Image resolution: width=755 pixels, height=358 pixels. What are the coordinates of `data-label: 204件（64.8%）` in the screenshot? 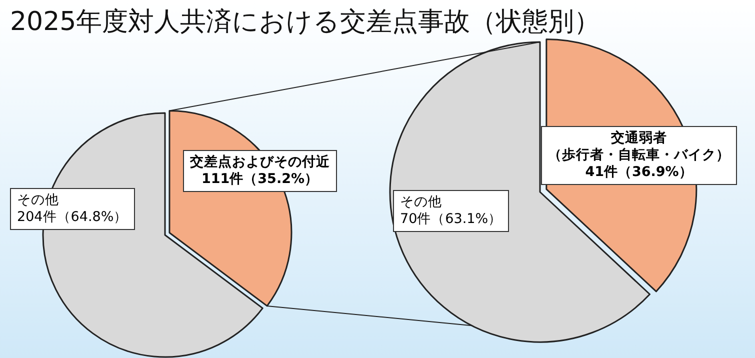 It's located at (72, 217).